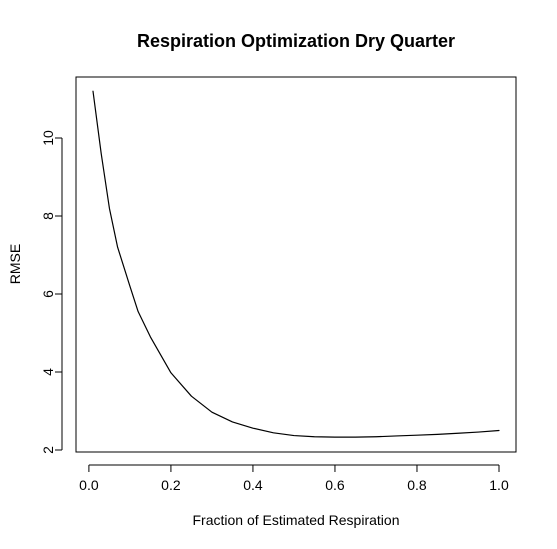  I want to click on y-tick-label: 8, so click(48, 216).